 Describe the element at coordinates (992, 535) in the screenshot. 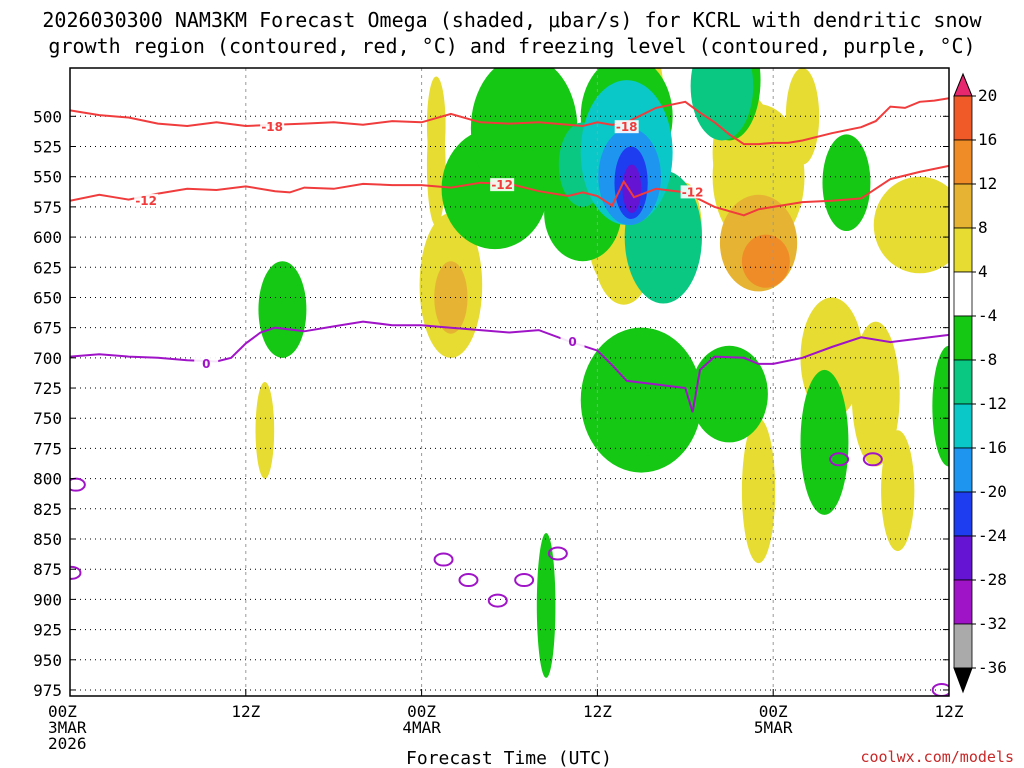

I see `colorbar-label: -24` at that location.